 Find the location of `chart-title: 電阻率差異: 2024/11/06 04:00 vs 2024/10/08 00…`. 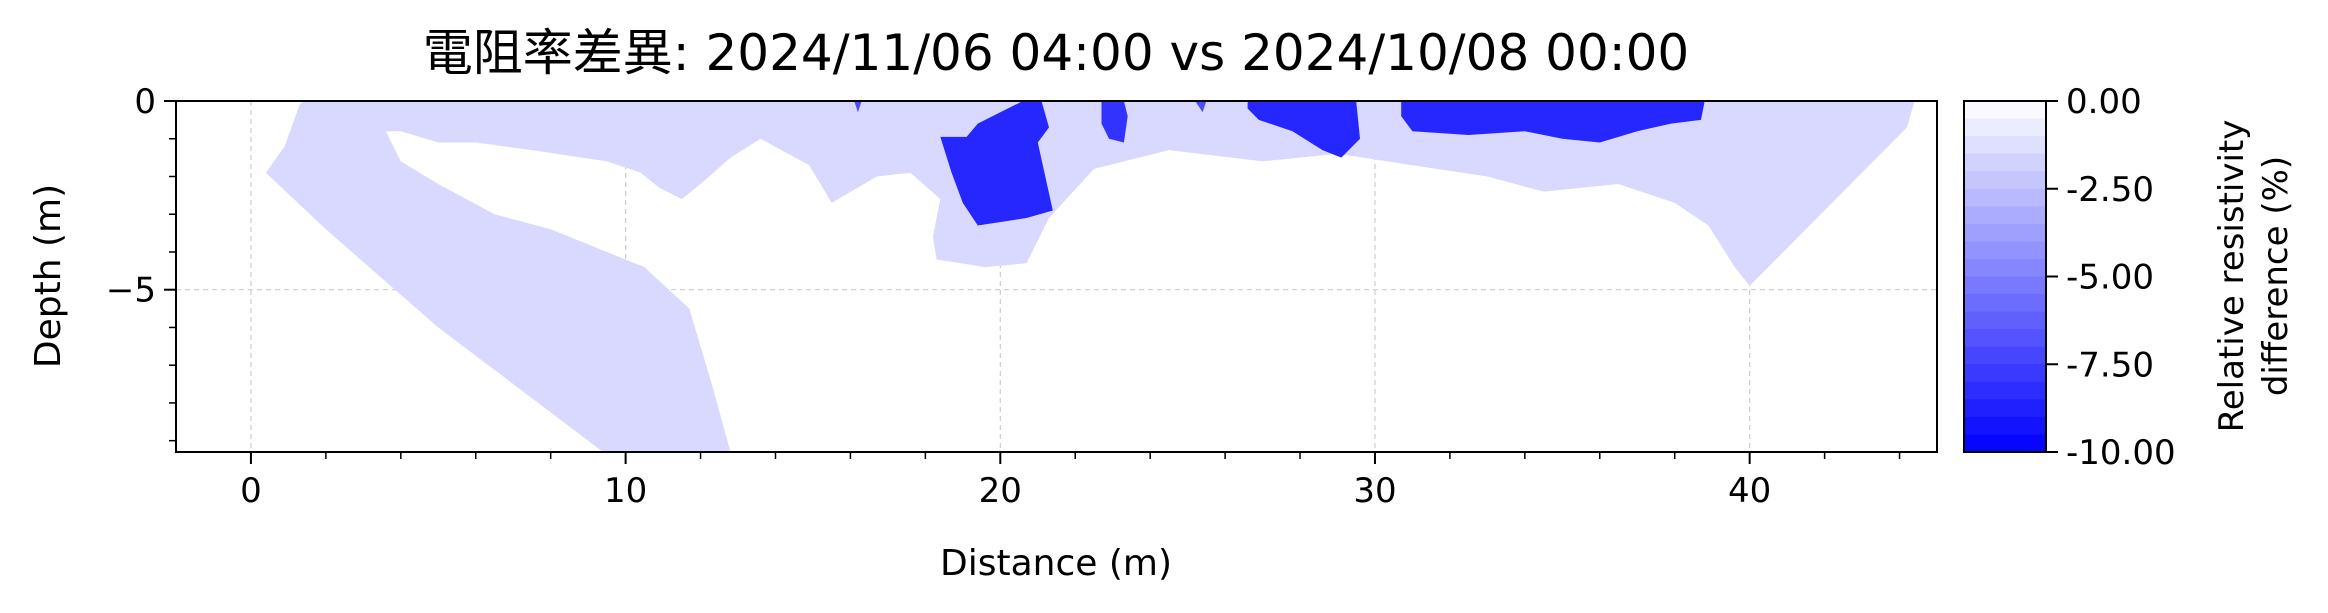

chart-title: 電阻率差異: 2024/11/06 04:00 vs 2024/10/08 00… is located at coordinates (1056, 53).